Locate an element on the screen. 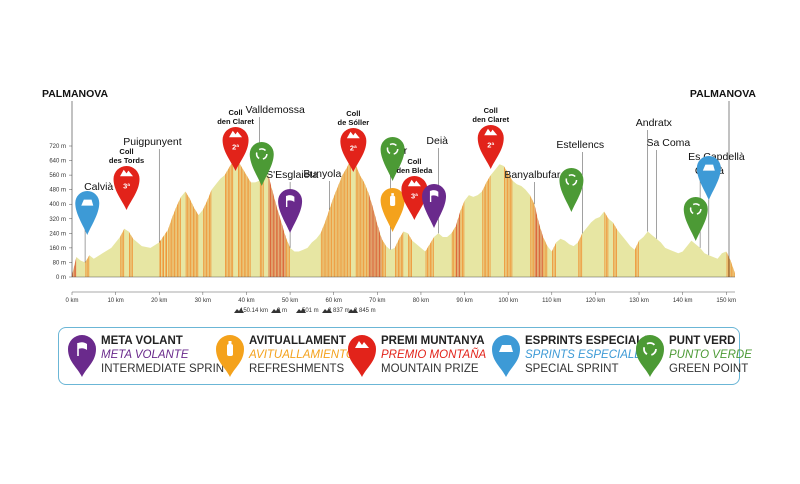  place-label: Andratx is located at coordinates (654, 123).